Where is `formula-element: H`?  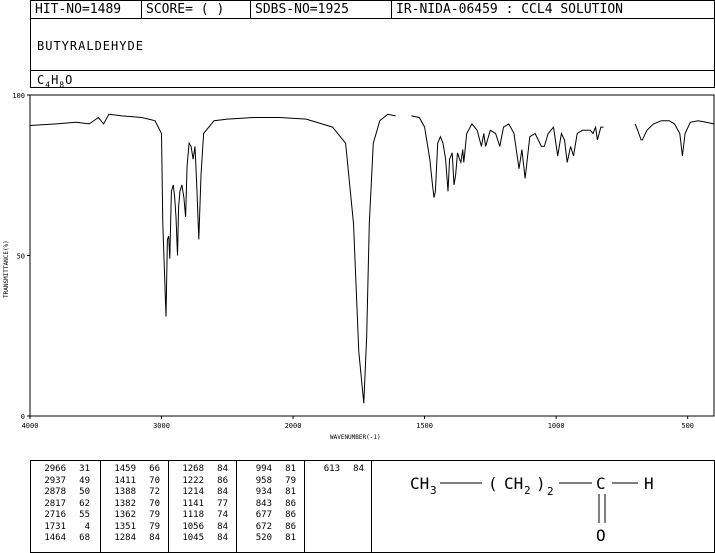 formula-element: H is located at coordinates (55, 80).